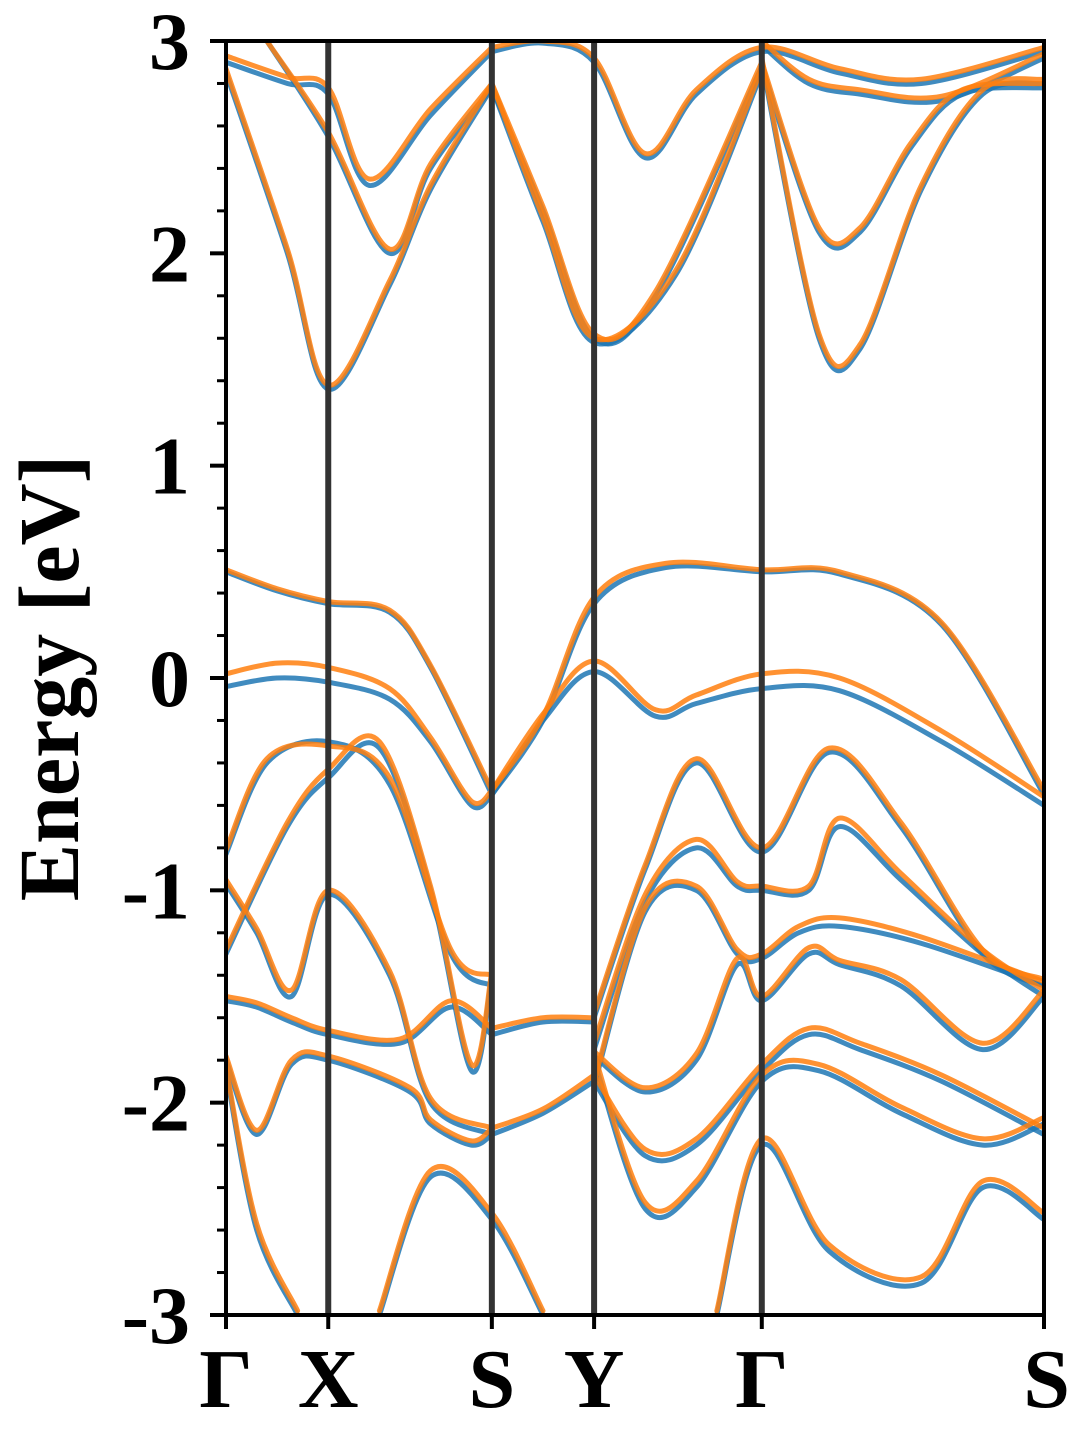  Describe the element at coordinates (169, 43) in the screenshot. I see `y-tick-label: 3` at that location.